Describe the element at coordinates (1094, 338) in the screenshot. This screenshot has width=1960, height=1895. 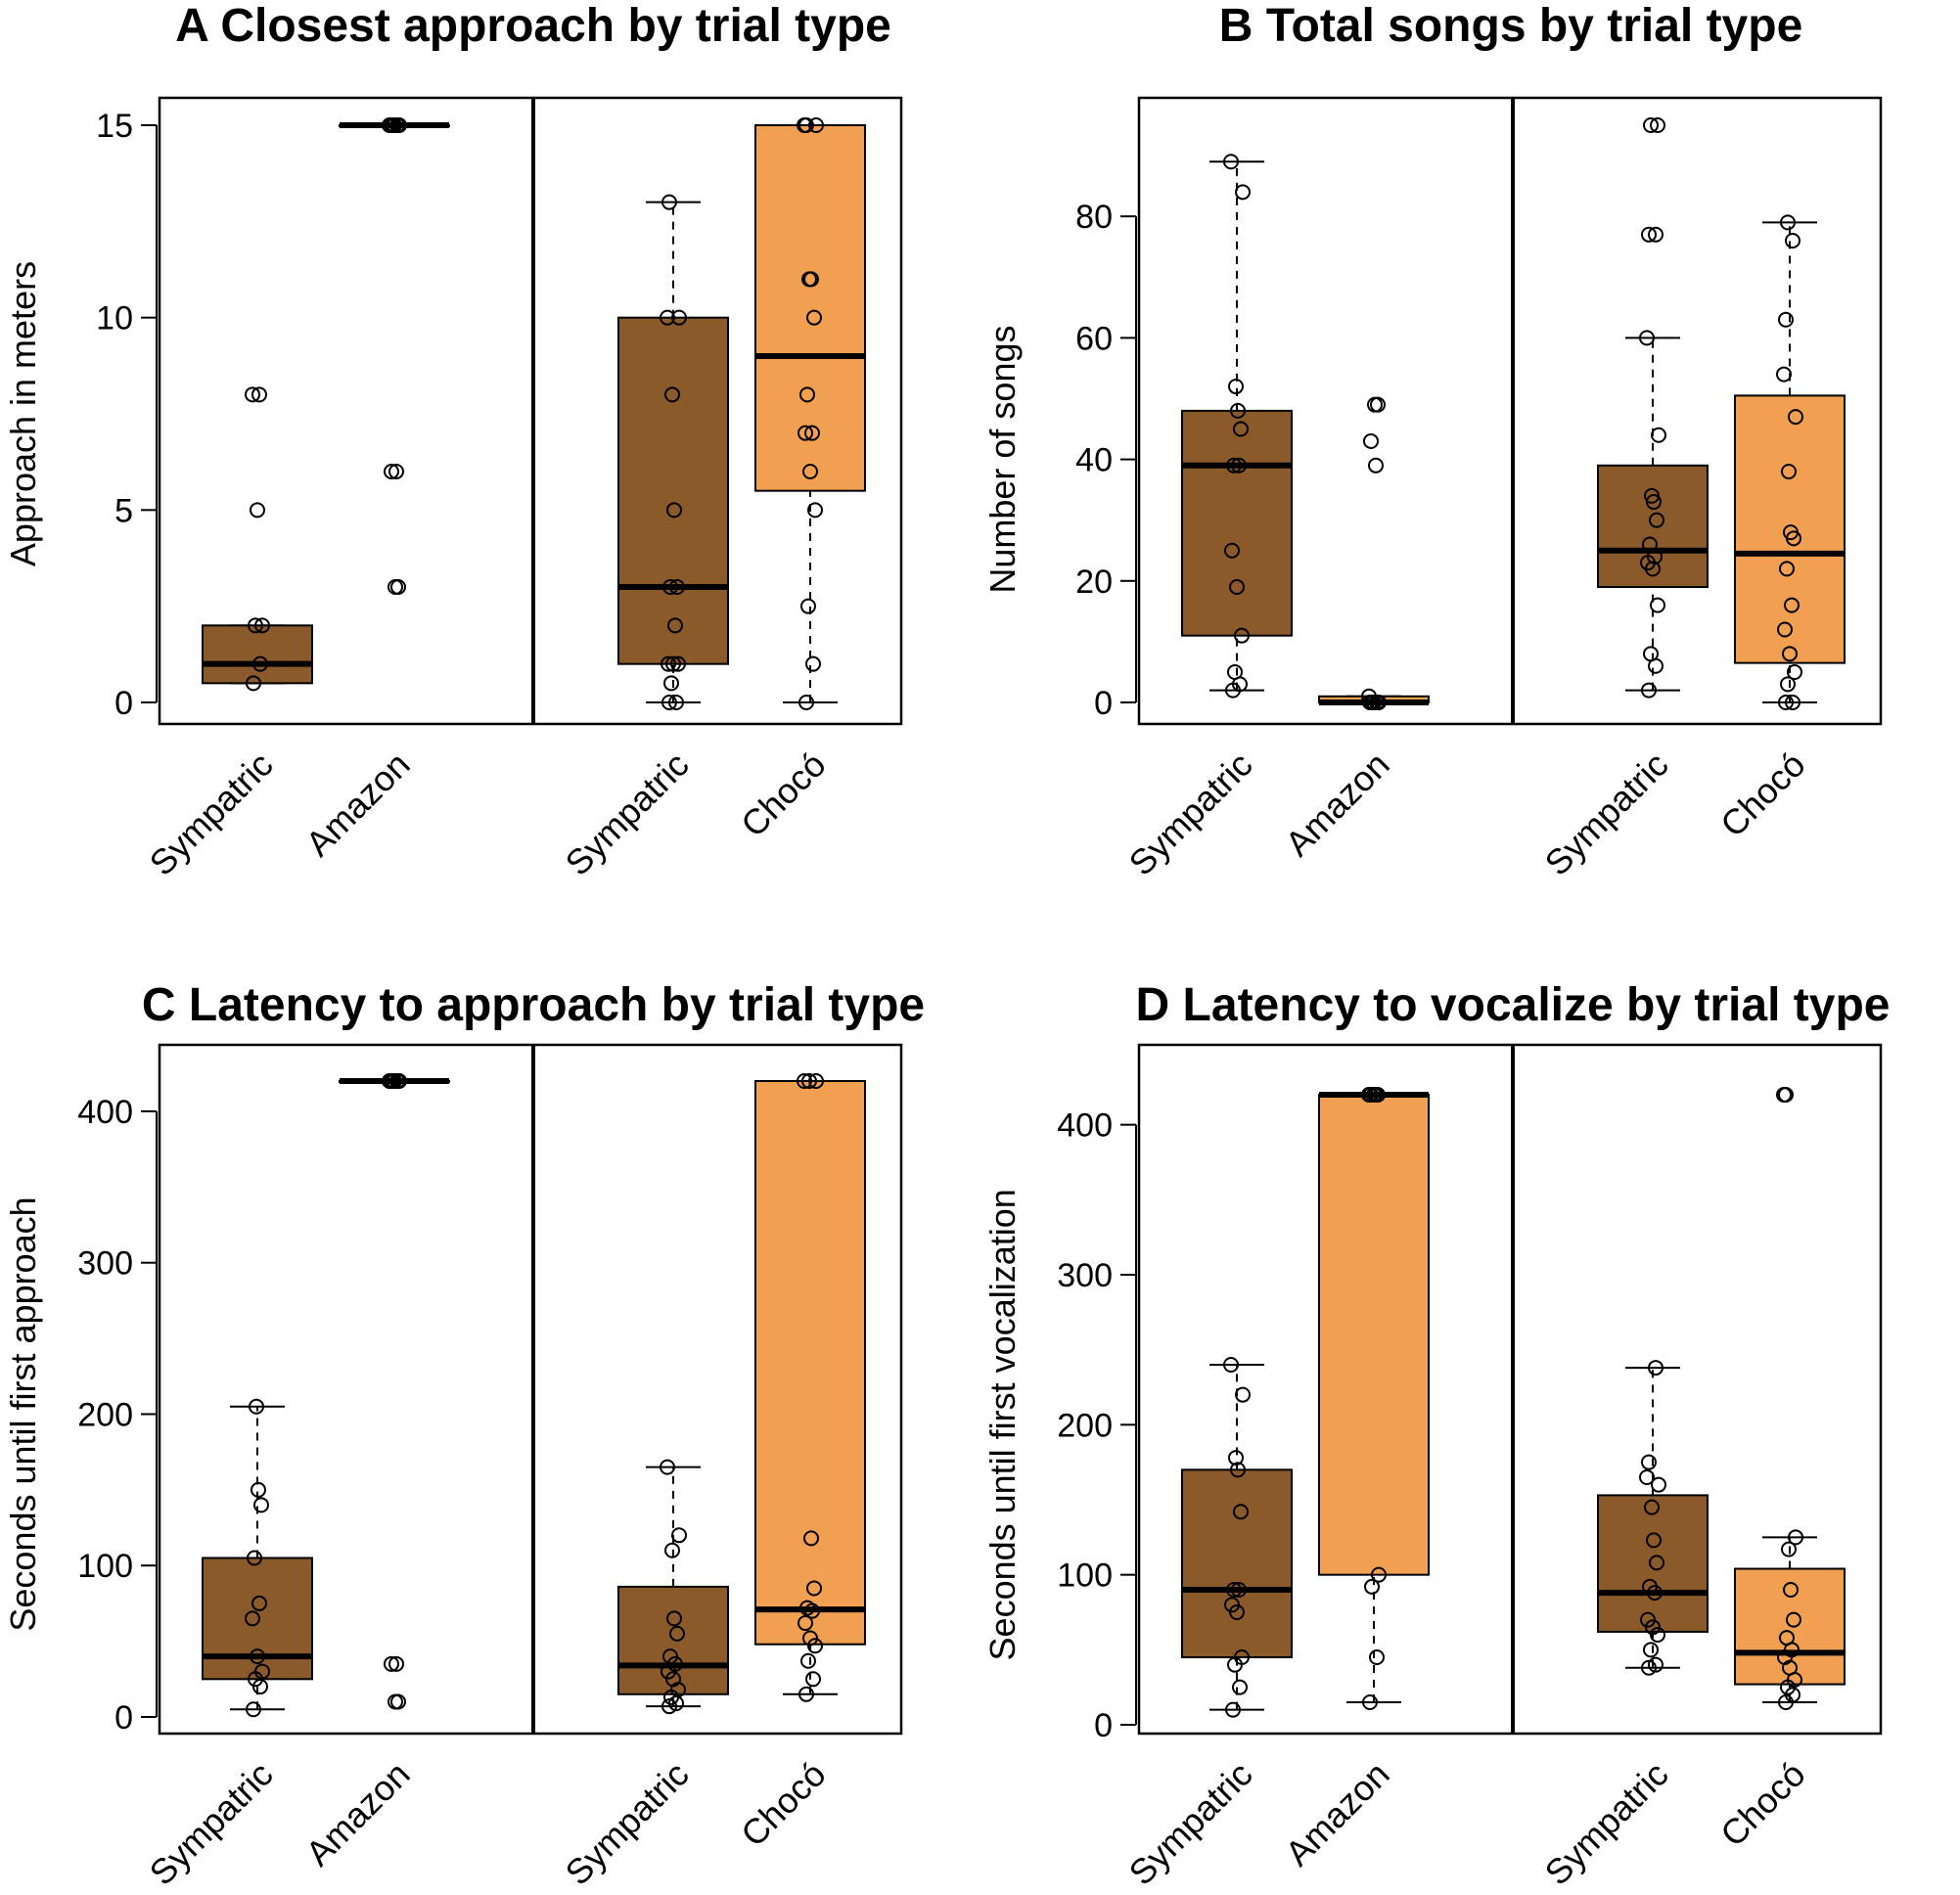
I see `y-tick-label: 60` at that location.